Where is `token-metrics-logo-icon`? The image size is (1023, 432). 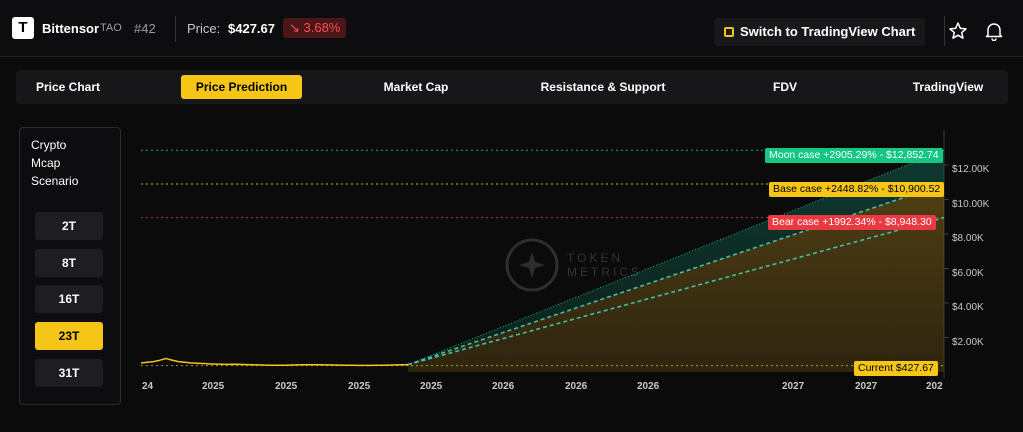 token-metrics-logo-icon is located at coordinates (532, 265).